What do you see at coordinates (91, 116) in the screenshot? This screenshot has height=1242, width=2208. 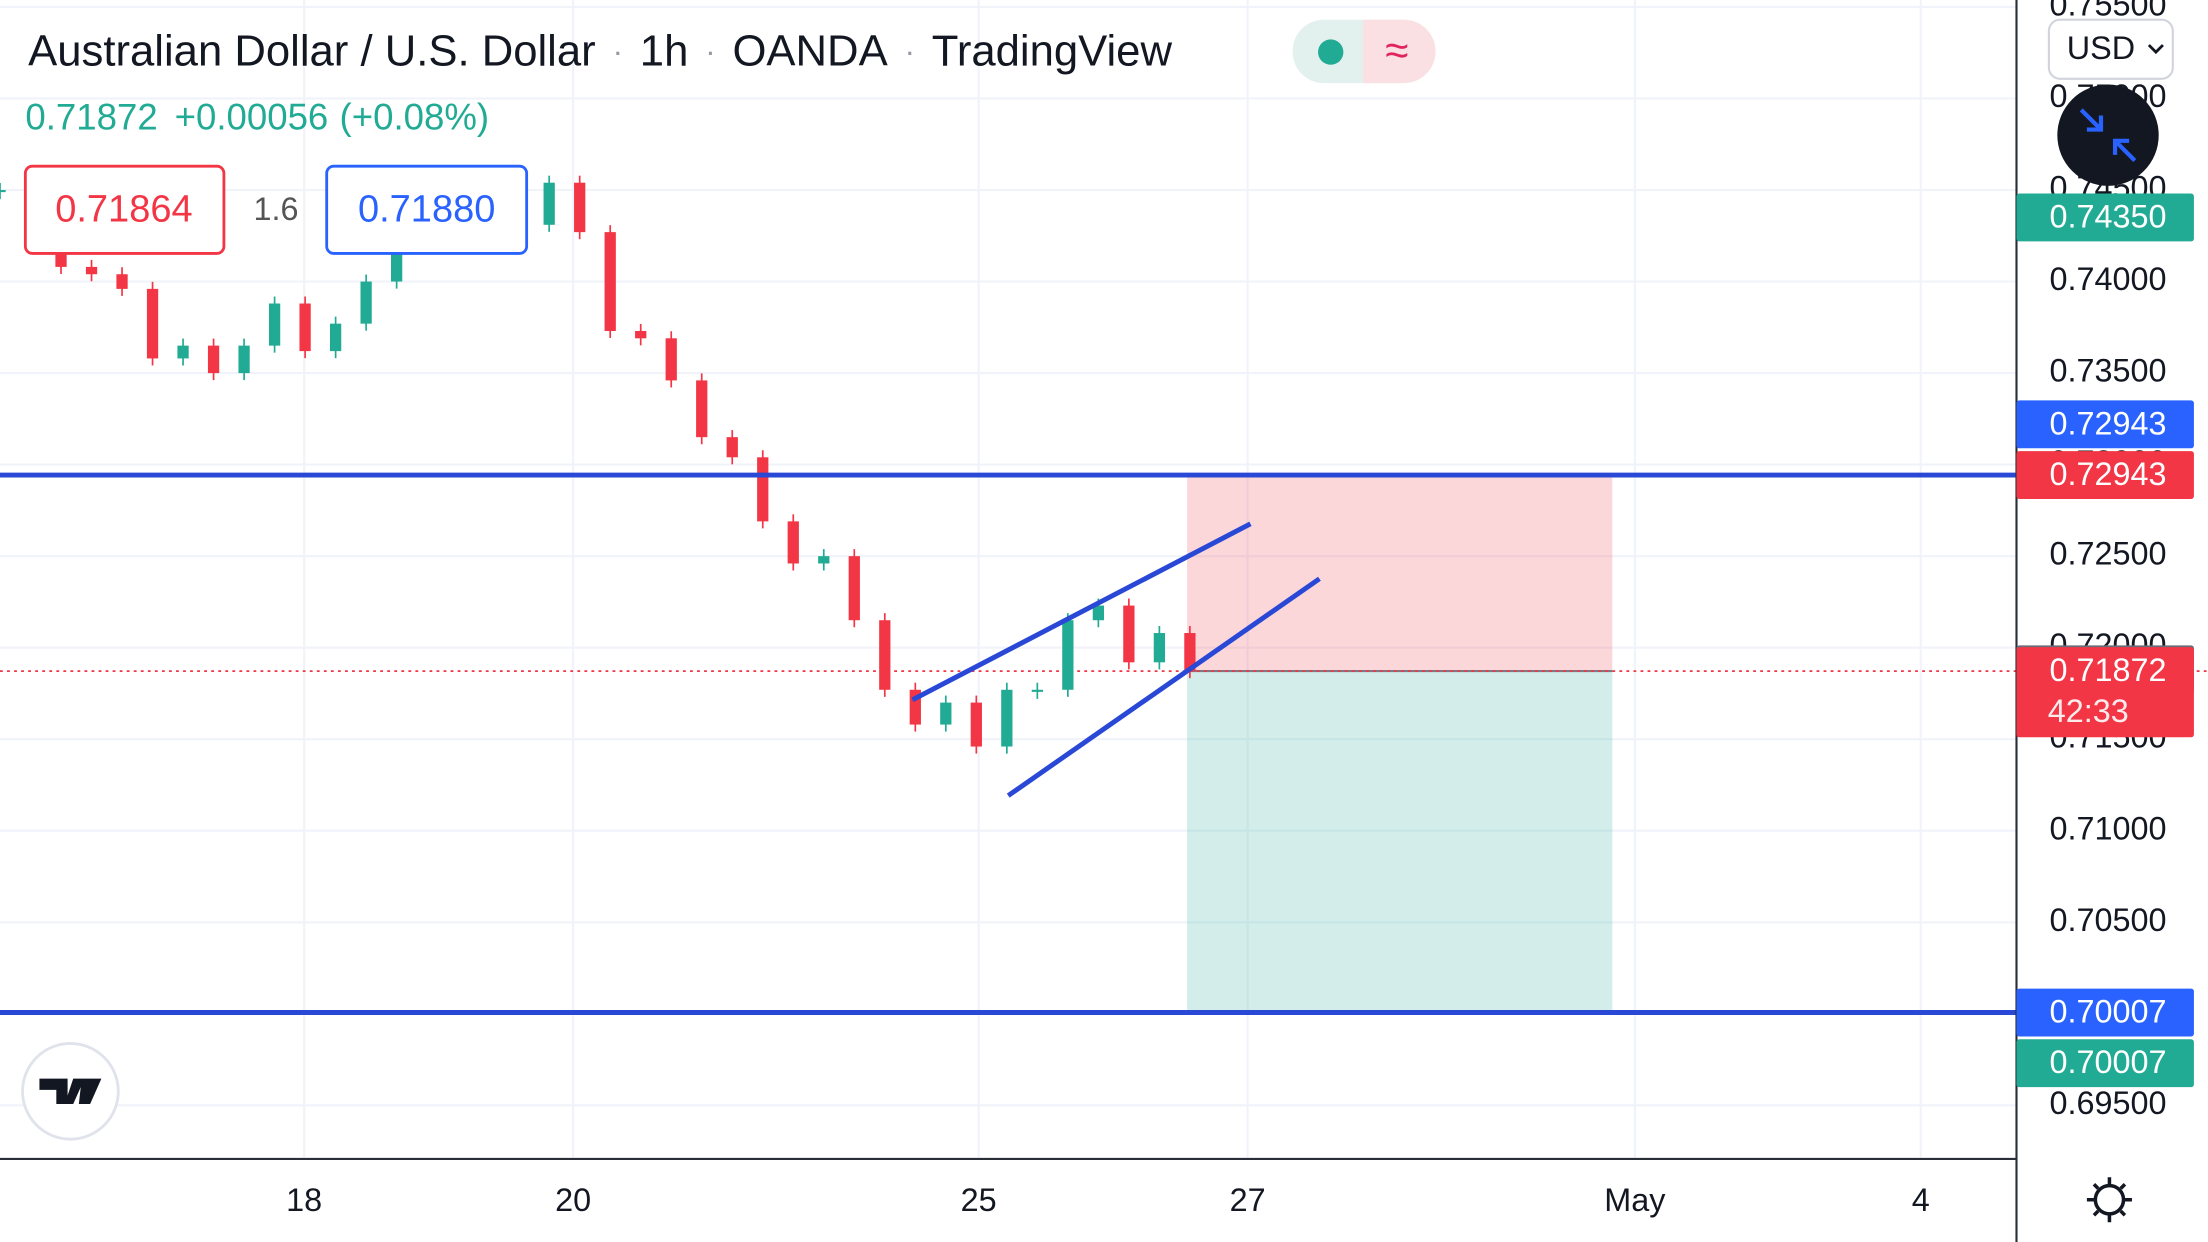 I see `last-price: 0.71872` at bounding box center [91, 116].